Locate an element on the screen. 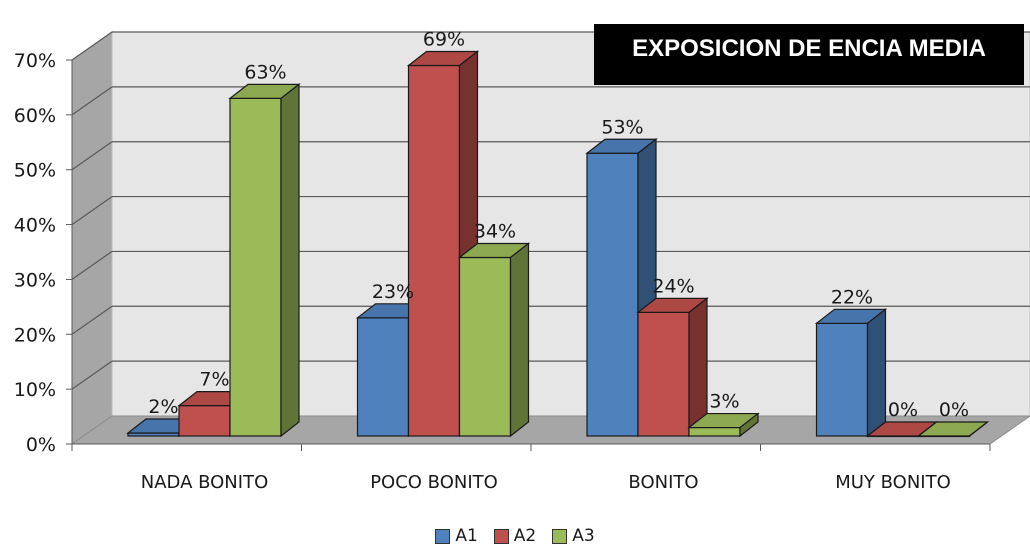 Image resolution: width=1030 pixels, height=547 pixels. data-label: 34% is located at coordinates (495, 231).